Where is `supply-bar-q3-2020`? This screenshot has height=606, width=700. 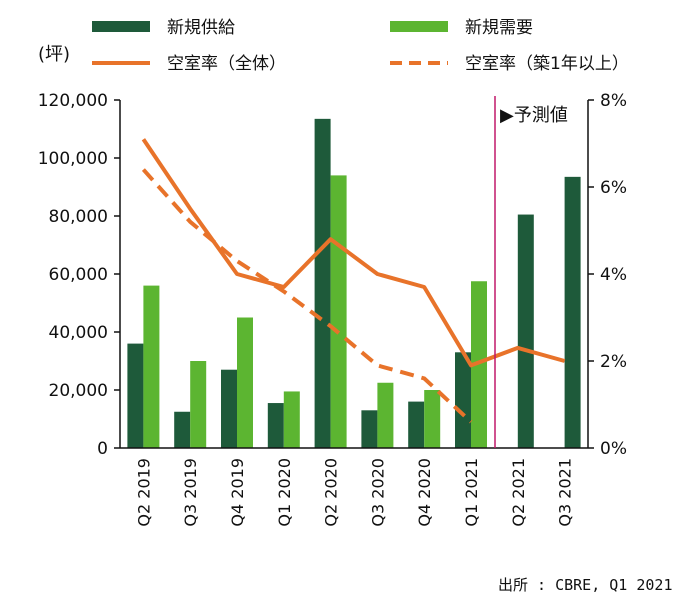 supply-bar-q3-2020 is located at coordinates (369, 429).